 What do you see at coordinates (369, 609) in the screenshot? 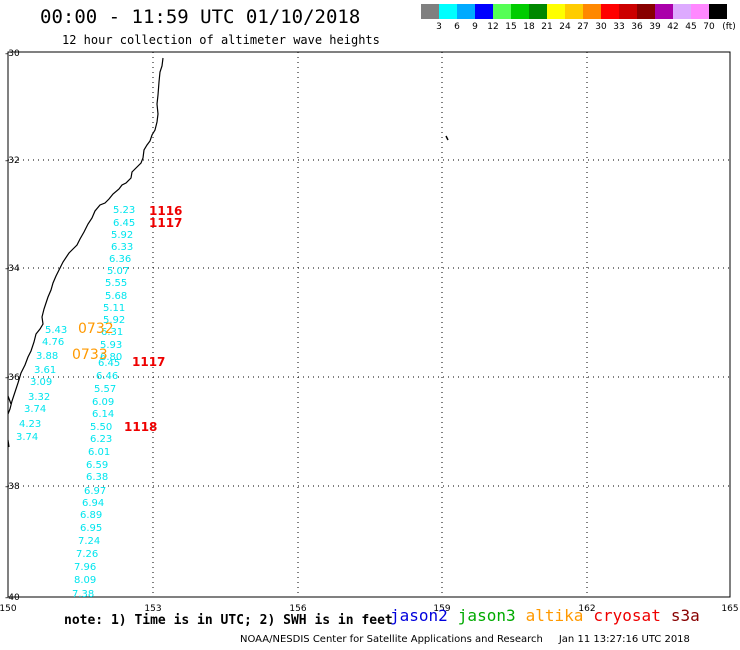
I see `longitude-labels: 150 153 156 159 162 165` at bounding box center [369, 609].